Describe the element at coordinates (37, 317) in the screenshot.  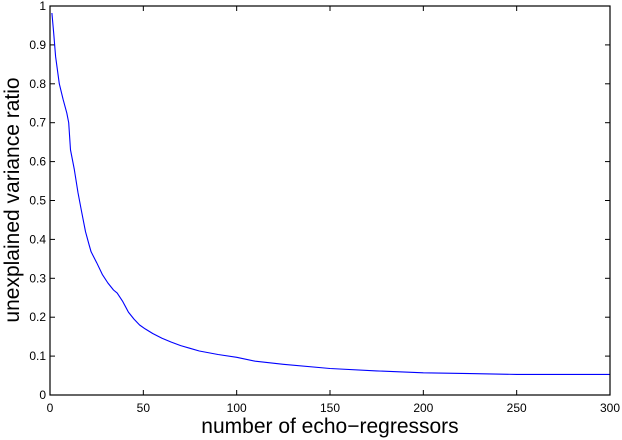
I see `y-tick-label: 0.2` at that location.